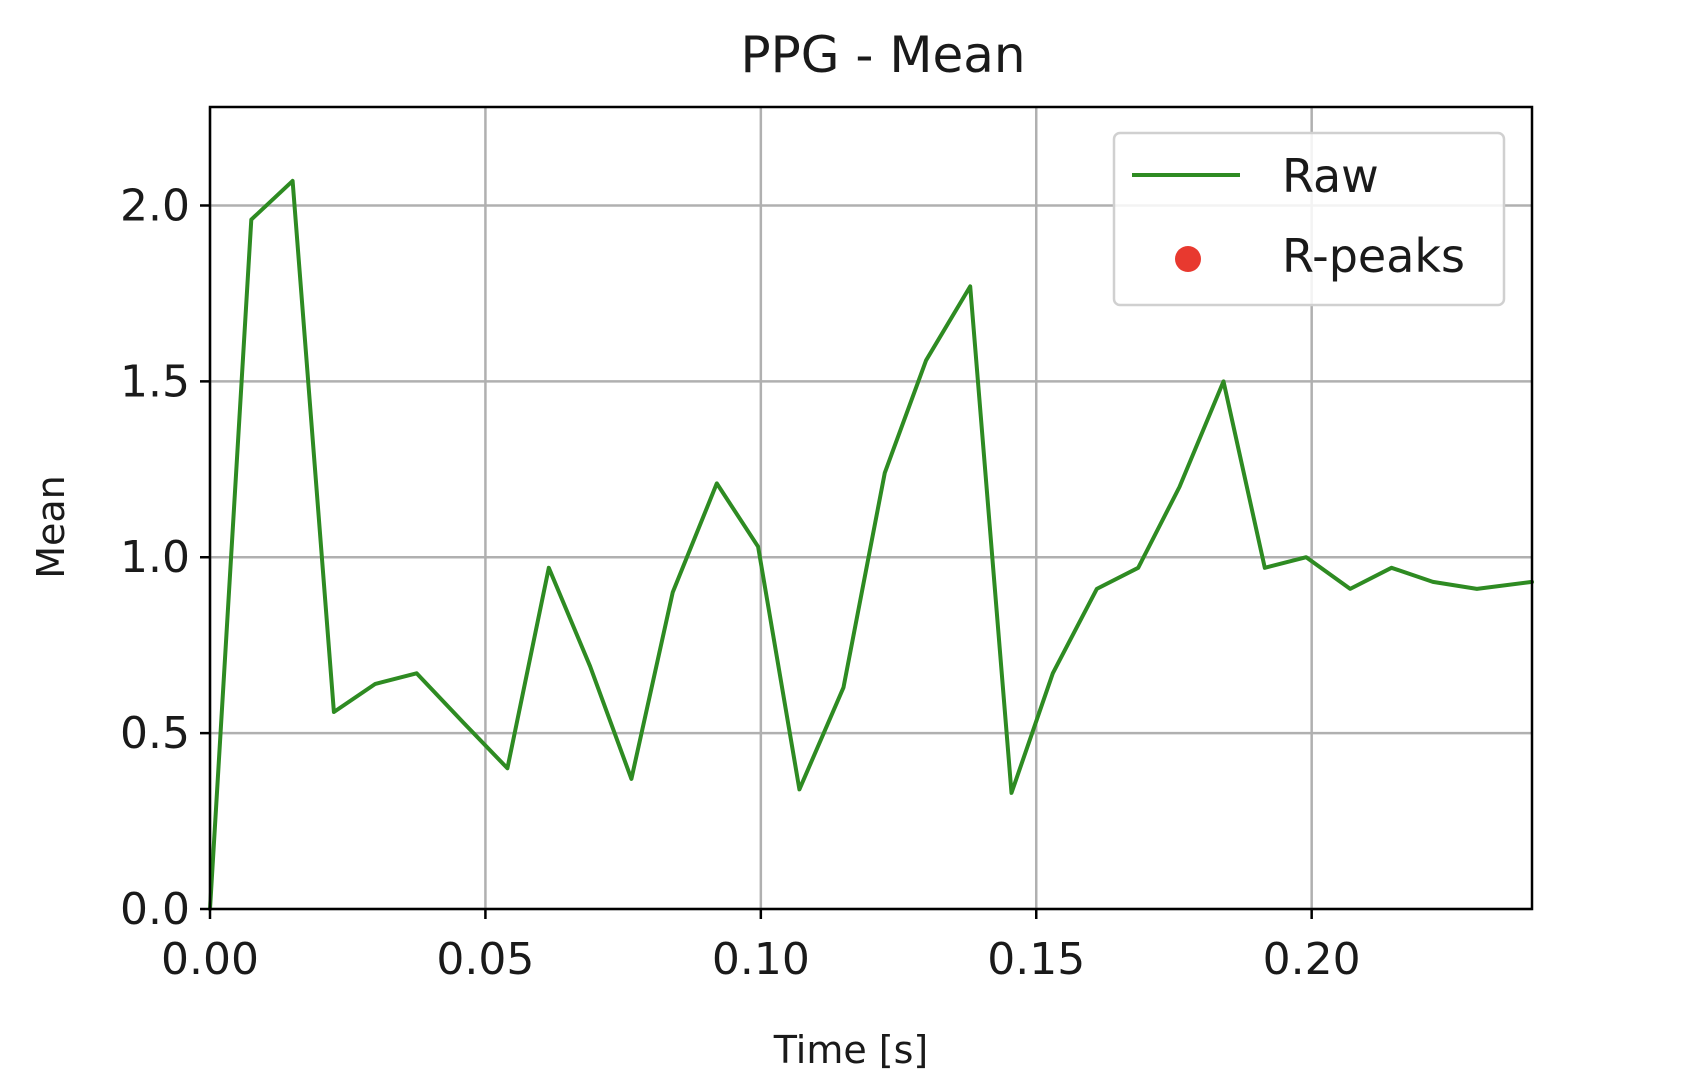  What do you see at coordinates (882, 55) in the screenshot?
I see `chart-title: PPG - Mean` at bounding box center [882, 55].